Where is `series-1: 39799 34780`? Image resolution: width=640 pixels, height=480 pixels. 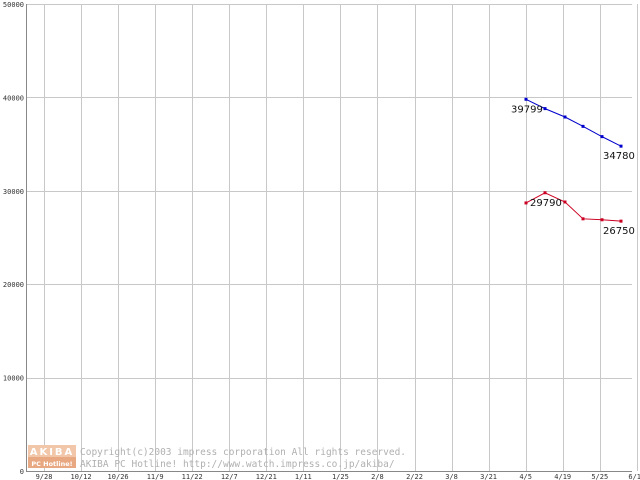
series-1: 39799 34780 is located at coordinates (573, 129).